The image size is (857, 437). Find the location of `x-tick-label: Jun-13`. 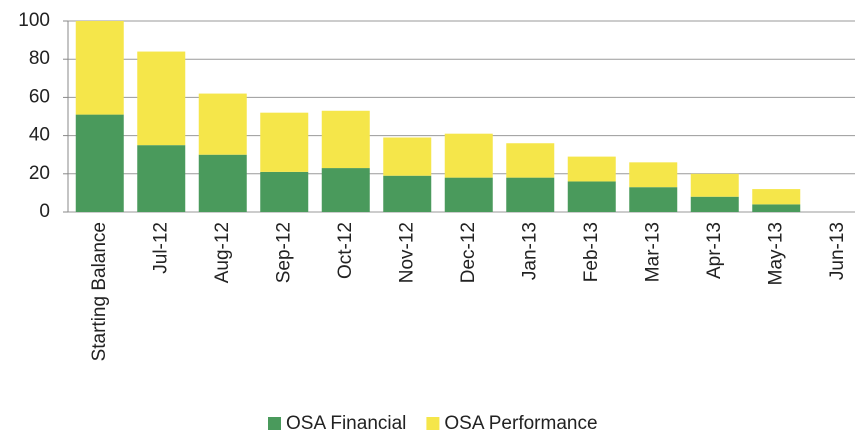

x-tick-label: Jun-13 is located at coordinates (837, 251).